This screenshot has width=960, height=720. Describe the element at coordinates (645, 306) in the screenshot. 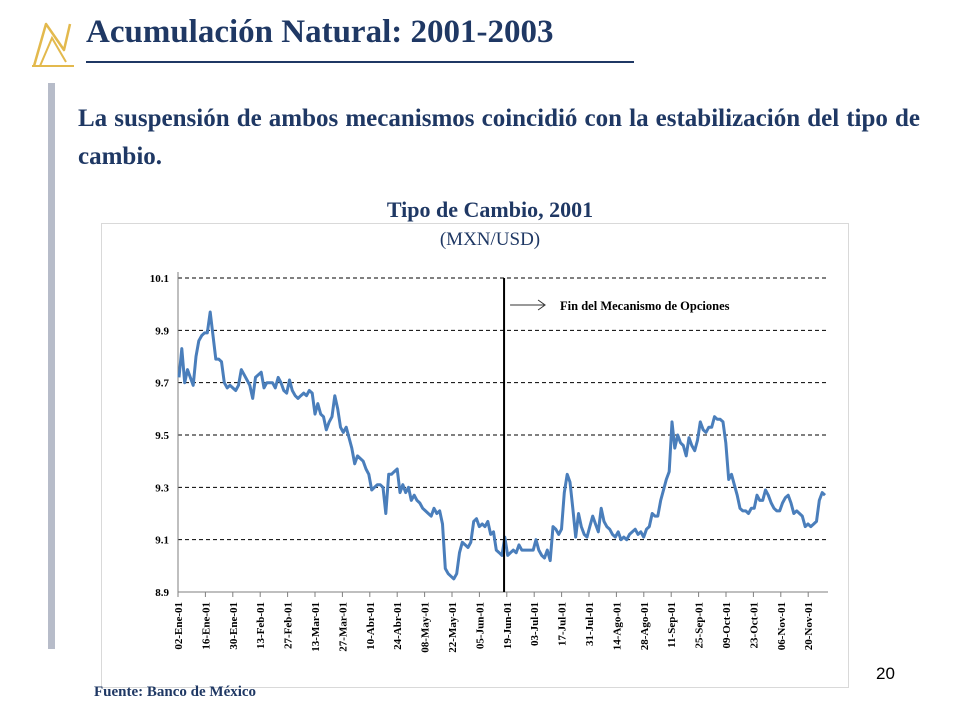

I see `annotation-label: Fin del Mecanismo de Opciones` at that location.